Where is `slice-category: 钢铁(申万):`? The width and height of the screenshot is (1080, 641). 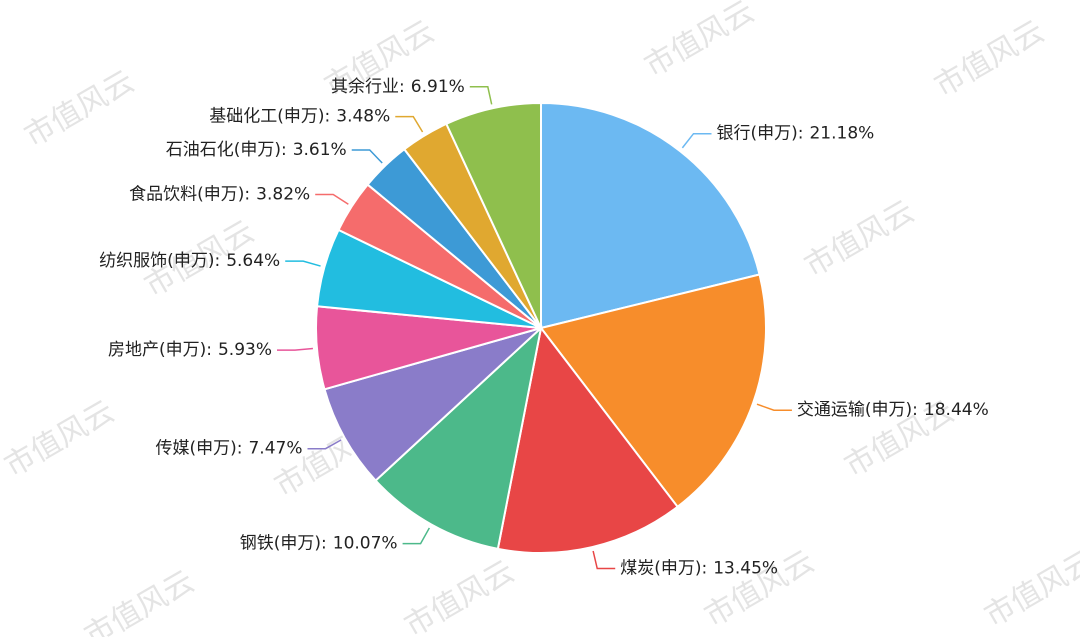
slice-category: 钢铁(申万): is located at coordinates (283, 544).